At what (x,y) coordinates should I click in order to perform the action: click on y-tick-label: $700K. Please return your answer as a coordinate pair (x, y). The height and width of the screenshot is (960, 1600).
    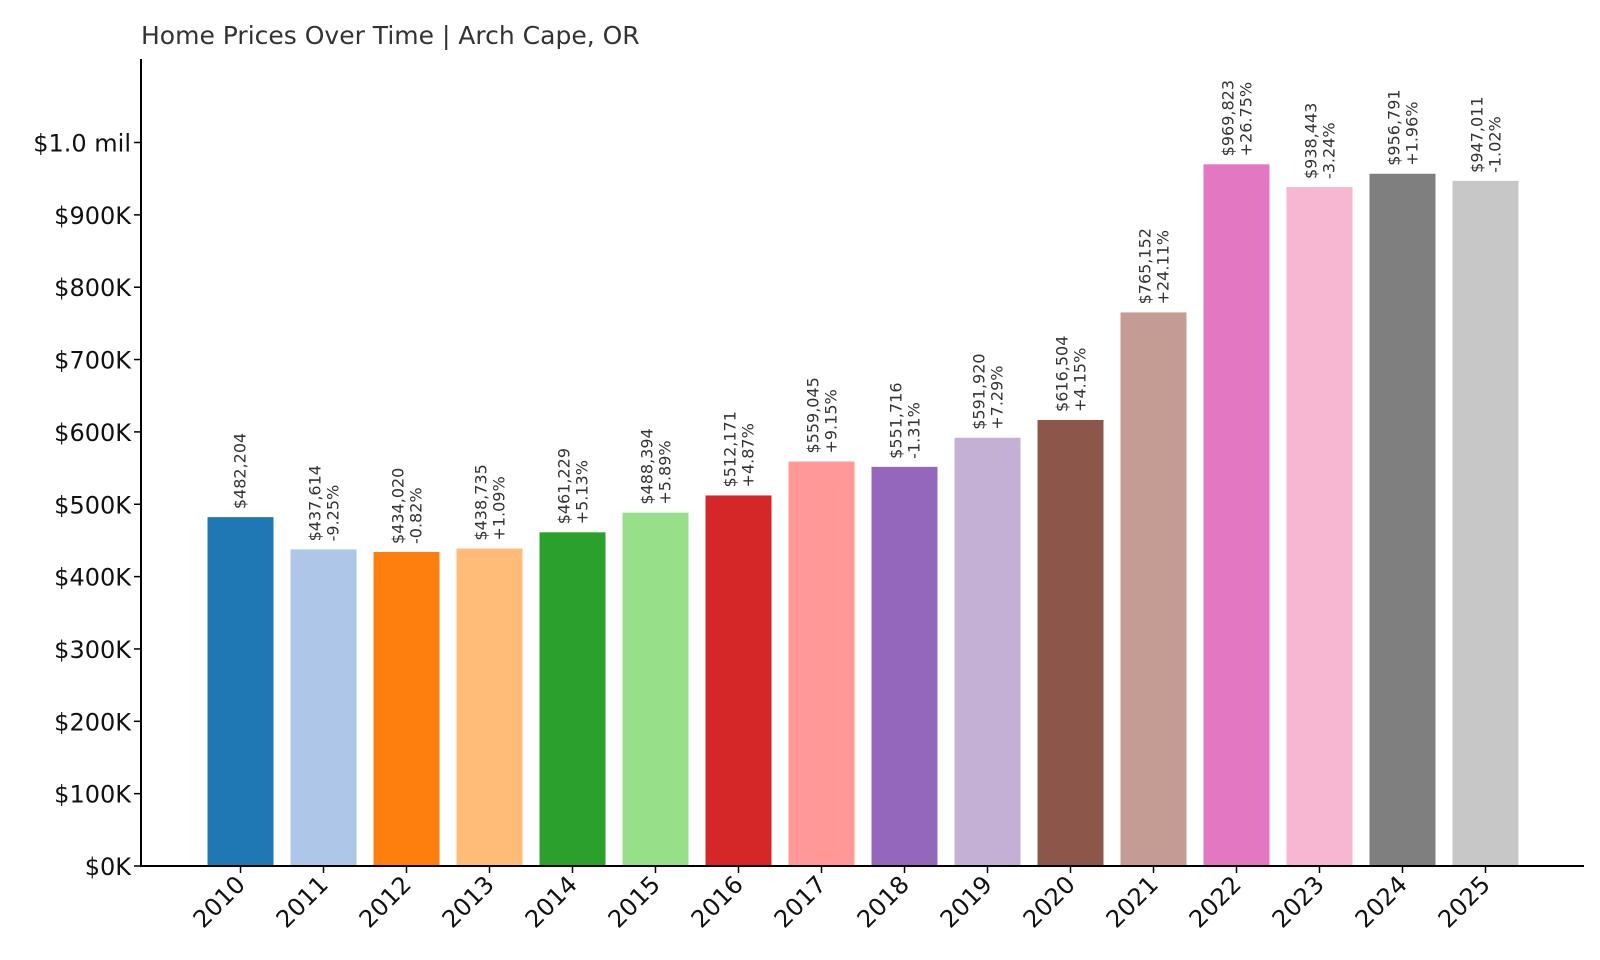
    Looking at the image, I should click on (93, 361).